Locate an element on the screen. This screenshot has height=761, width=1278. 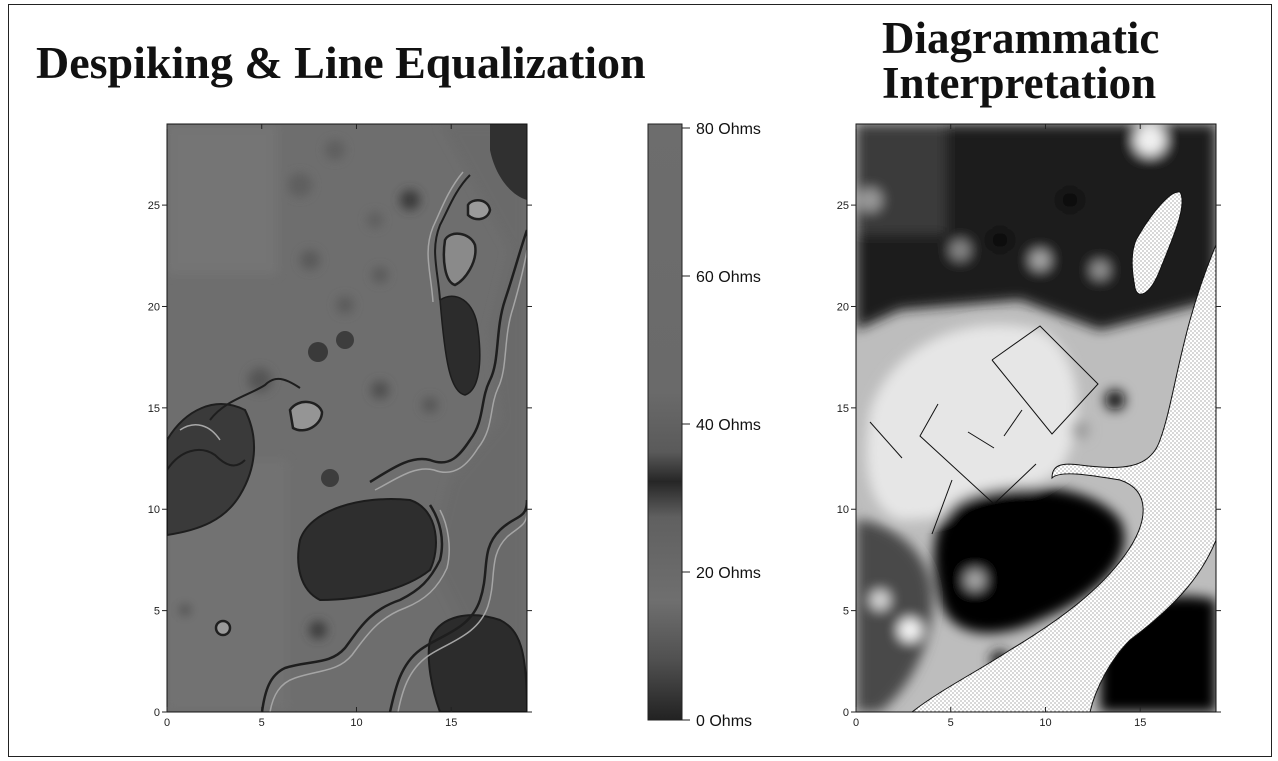
right-title-line-1: Diagrammatic is located at coordinates (1021, 38).